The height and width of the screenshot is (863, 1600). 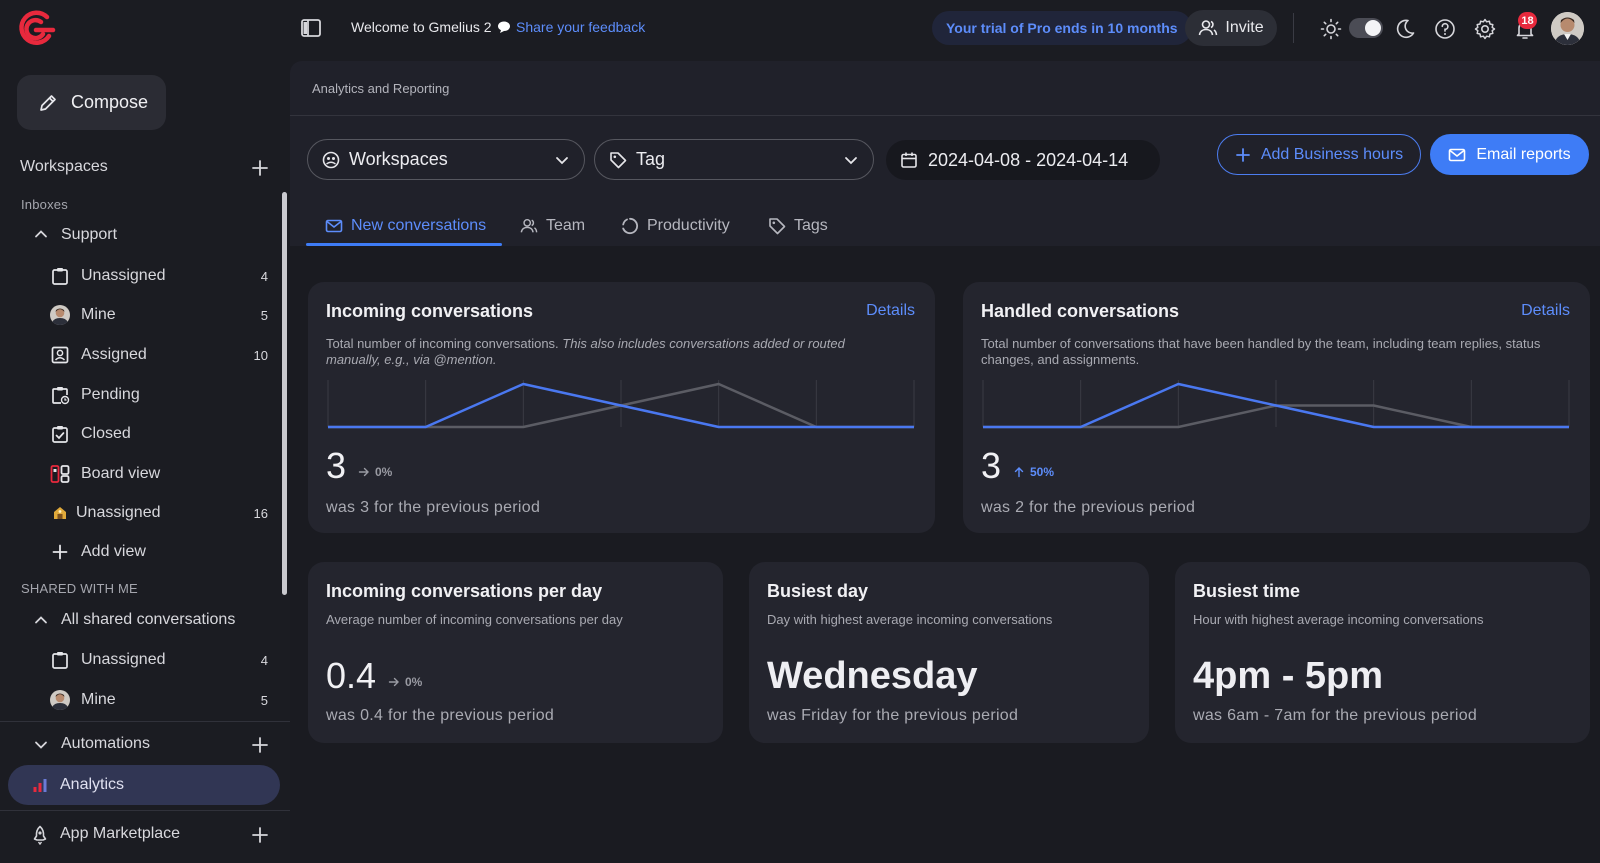 What do you see at coordinates (140, 552) in the screenshot?
I see `sidebar-item-add-view: Add view` at bounding box center [140, 552].